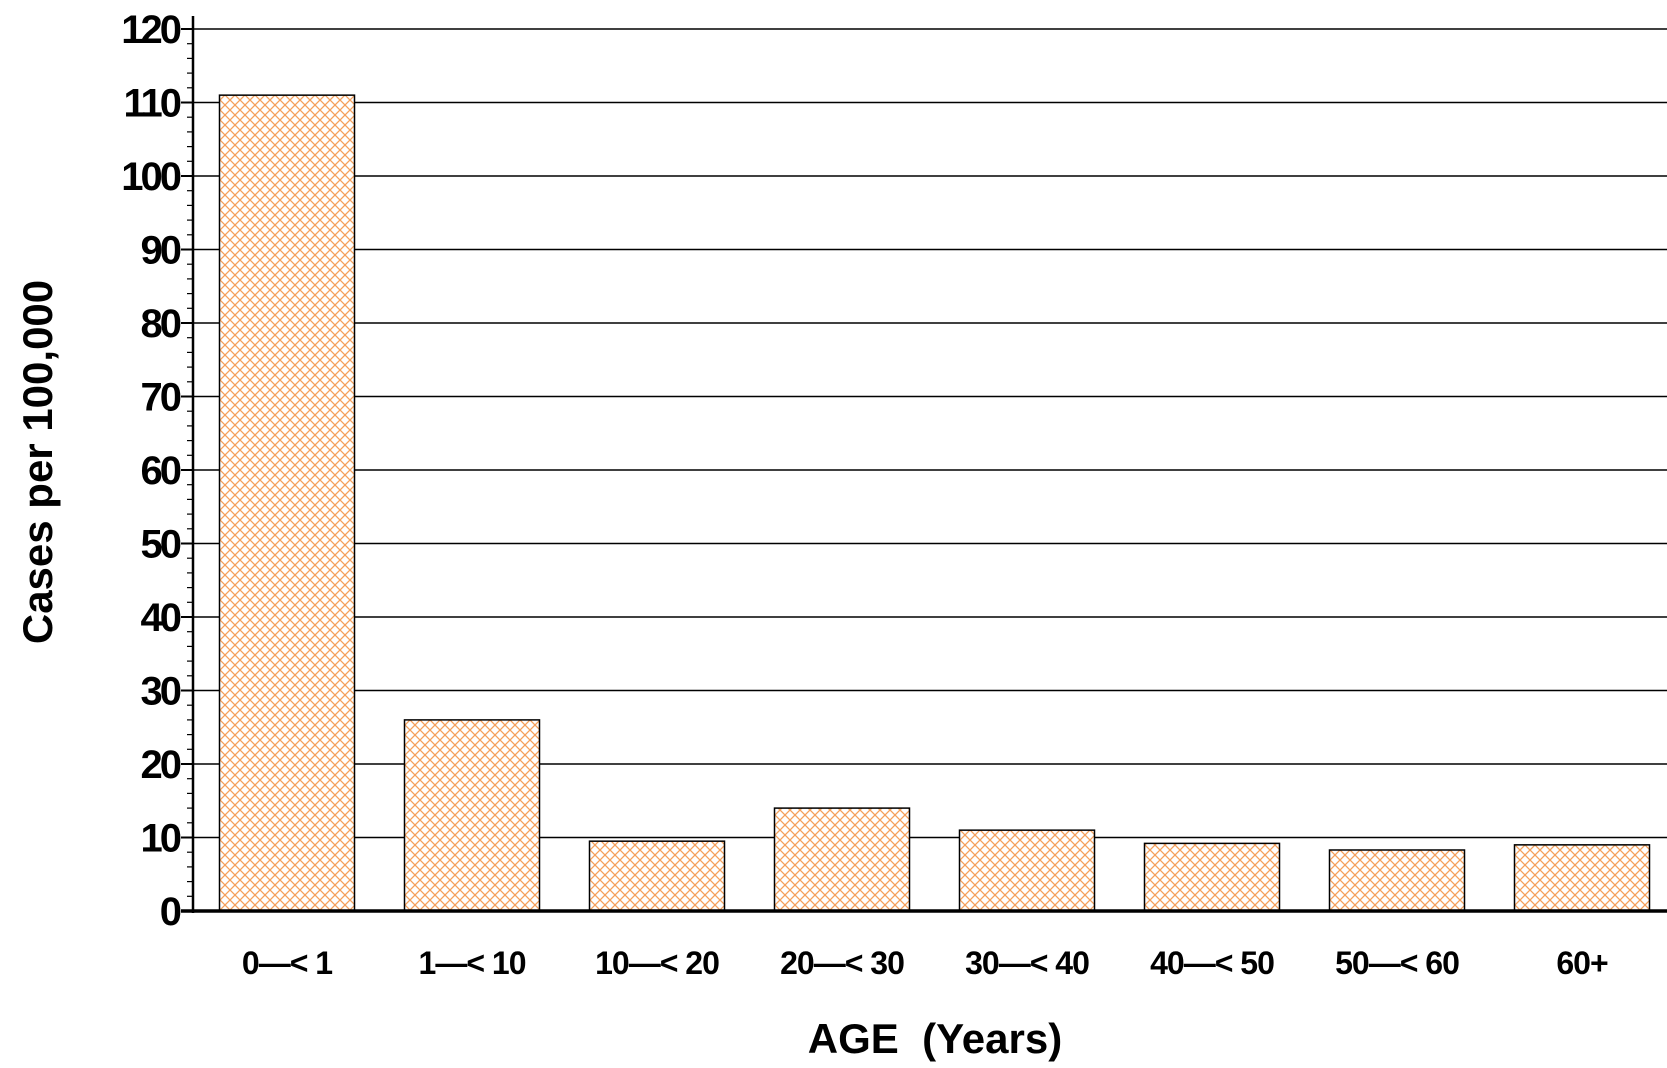  I want to click on y-axis-title: Cases per 100,000, so click(37, 462).